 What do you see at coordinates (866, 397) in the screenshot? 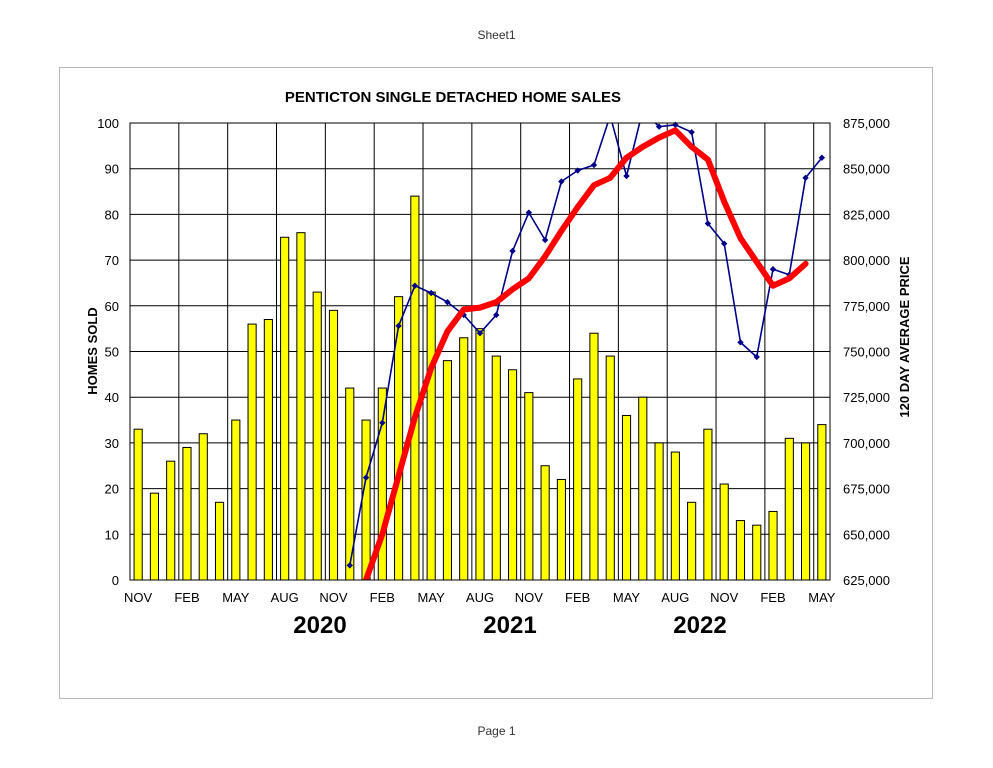
I see `y-tick-label-right: 725,000` at bounding box center [866, 397].